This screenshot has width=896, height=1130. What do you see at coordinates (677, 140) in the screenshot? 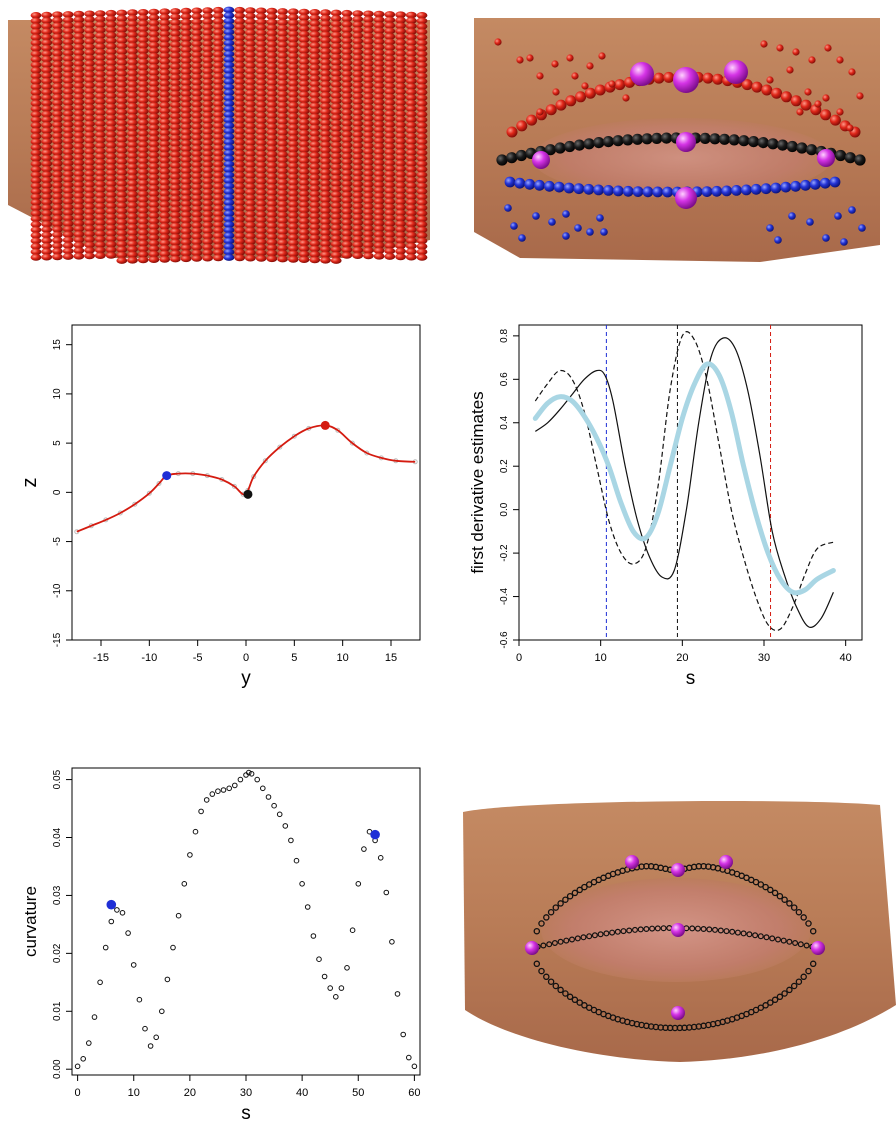
I see `lip-curves-image` at bounding box center [677, 140].